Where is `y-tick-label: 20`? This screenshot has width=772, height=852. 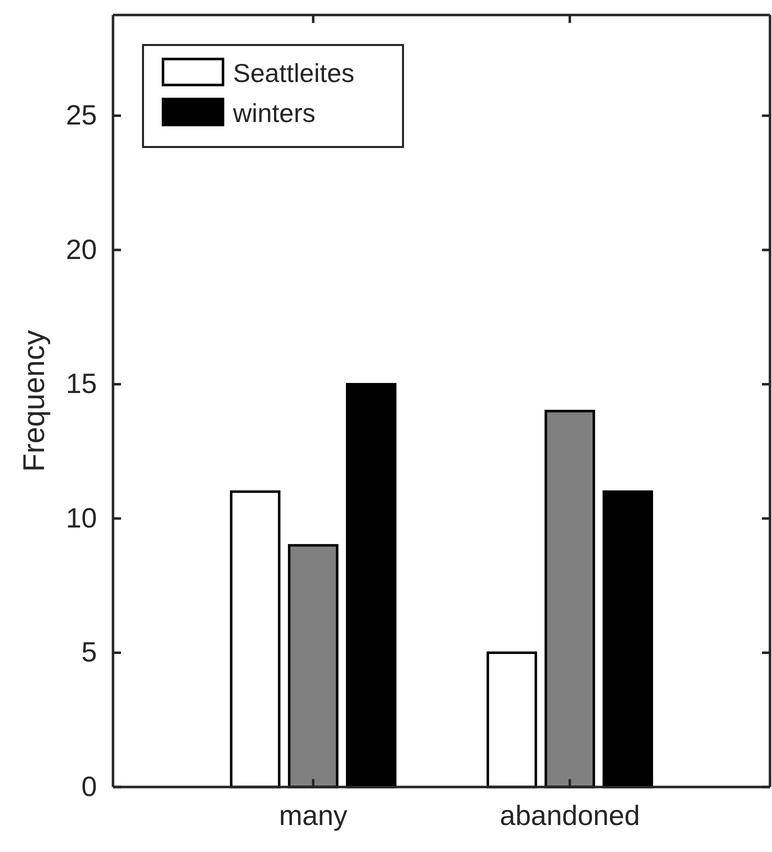
y-tick-label: 20 is located at coordinates (81, 249).